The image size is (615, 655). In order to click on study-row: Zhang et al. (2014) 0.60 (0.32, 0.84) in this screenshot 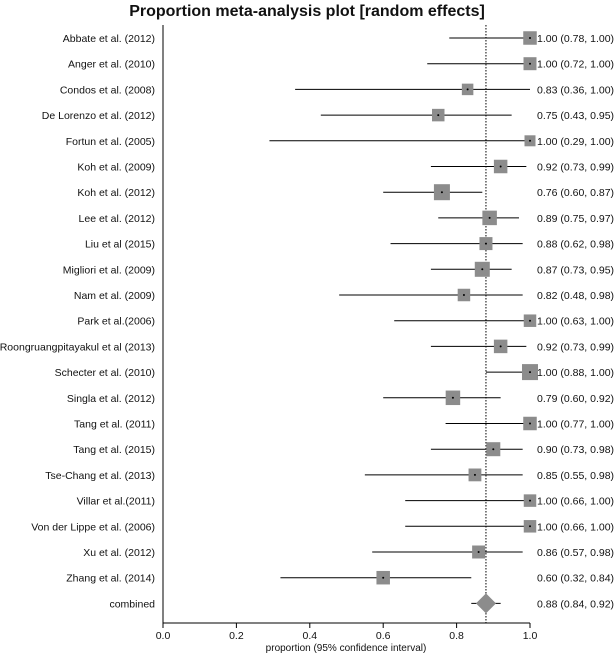, I will do `click(340, 577)`.